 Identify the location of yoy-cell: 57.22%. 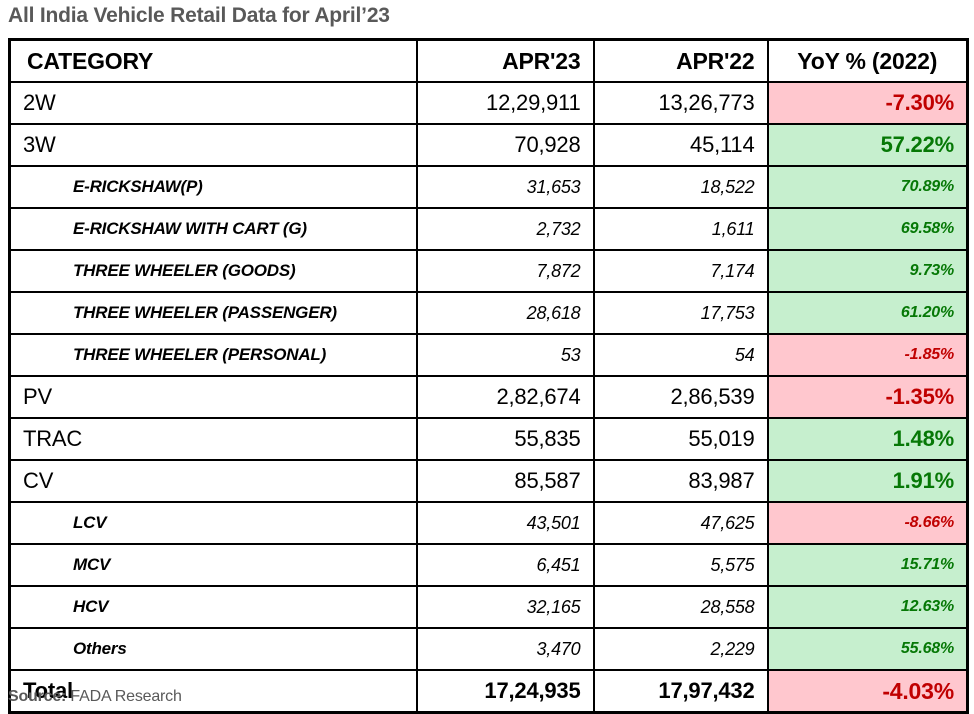
(867, 145).